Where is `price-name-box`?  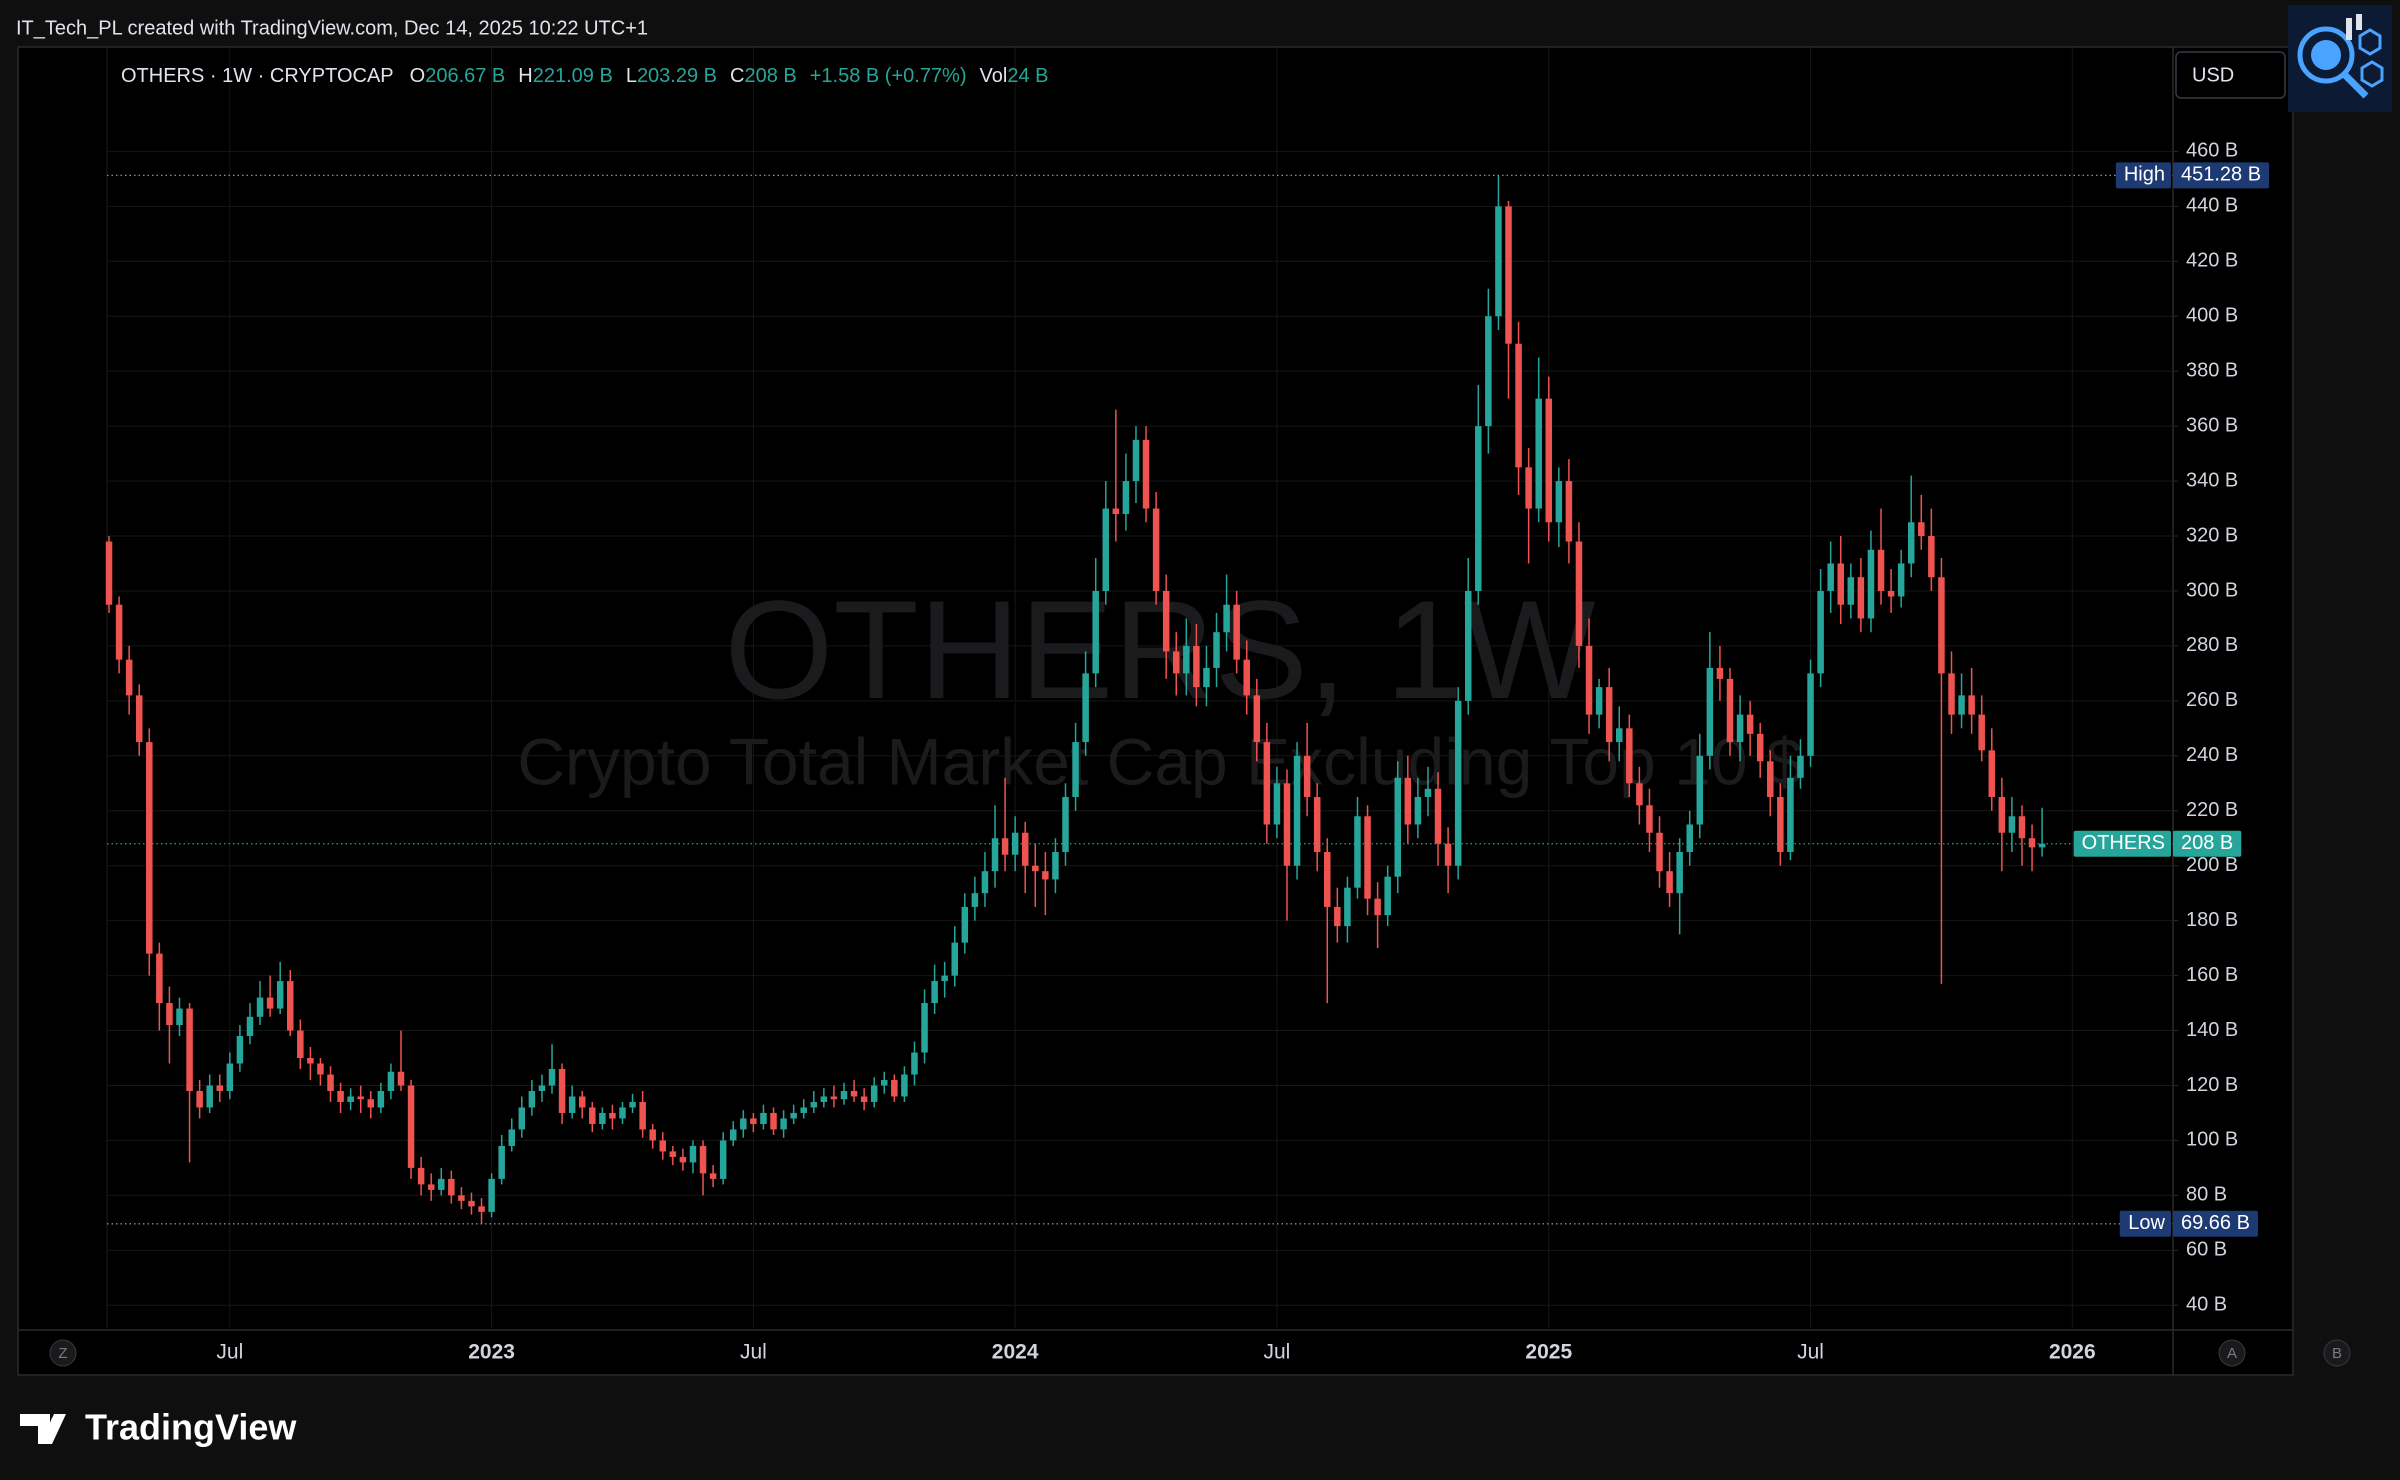
price-name-box is located at coordinates (2143, 175).